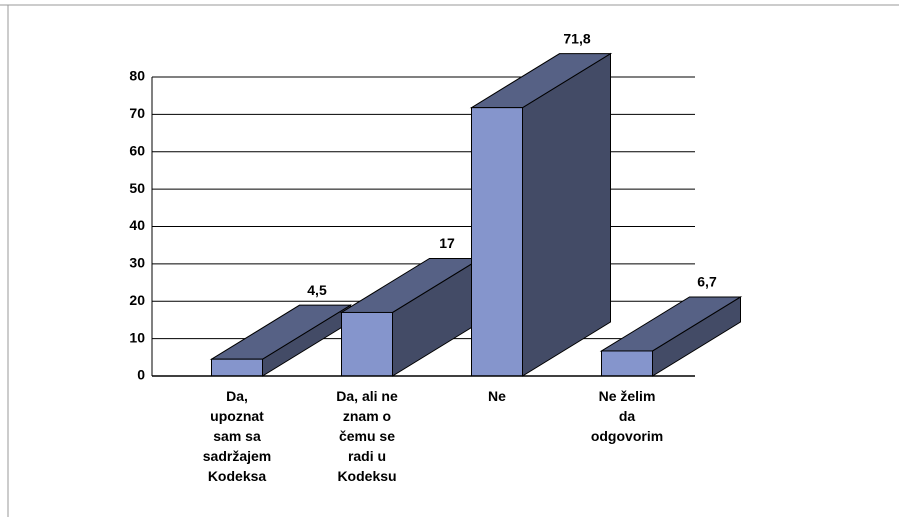 The height and width of the screenshot is (517, 899). I want to click on y-tick-label: 30, so click(137, 263).